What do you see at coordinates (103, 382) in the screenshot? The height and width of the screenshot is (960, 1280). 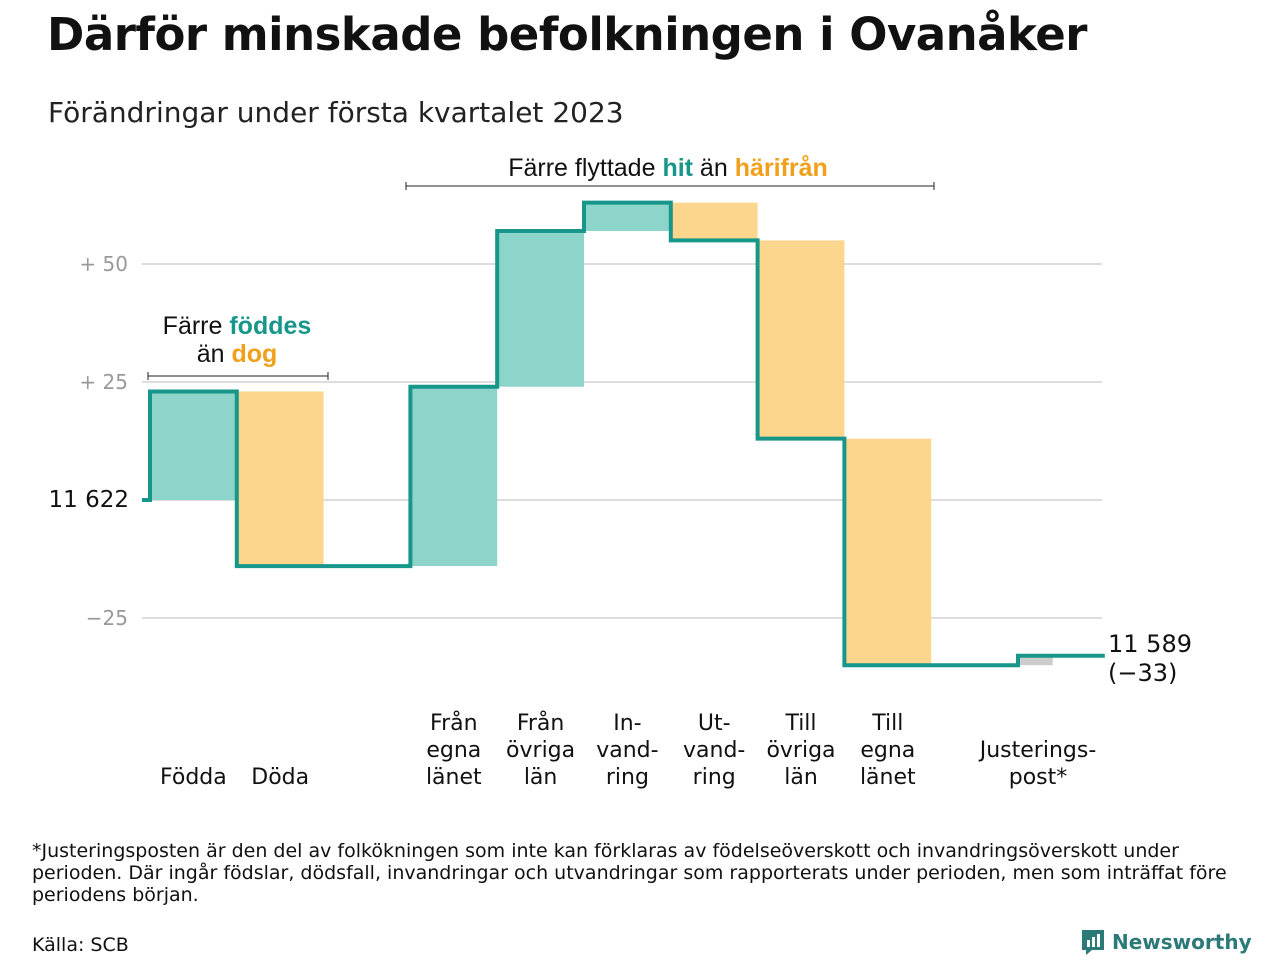 I see `y-tick-label: + 25` at bounding box center [103, 382].